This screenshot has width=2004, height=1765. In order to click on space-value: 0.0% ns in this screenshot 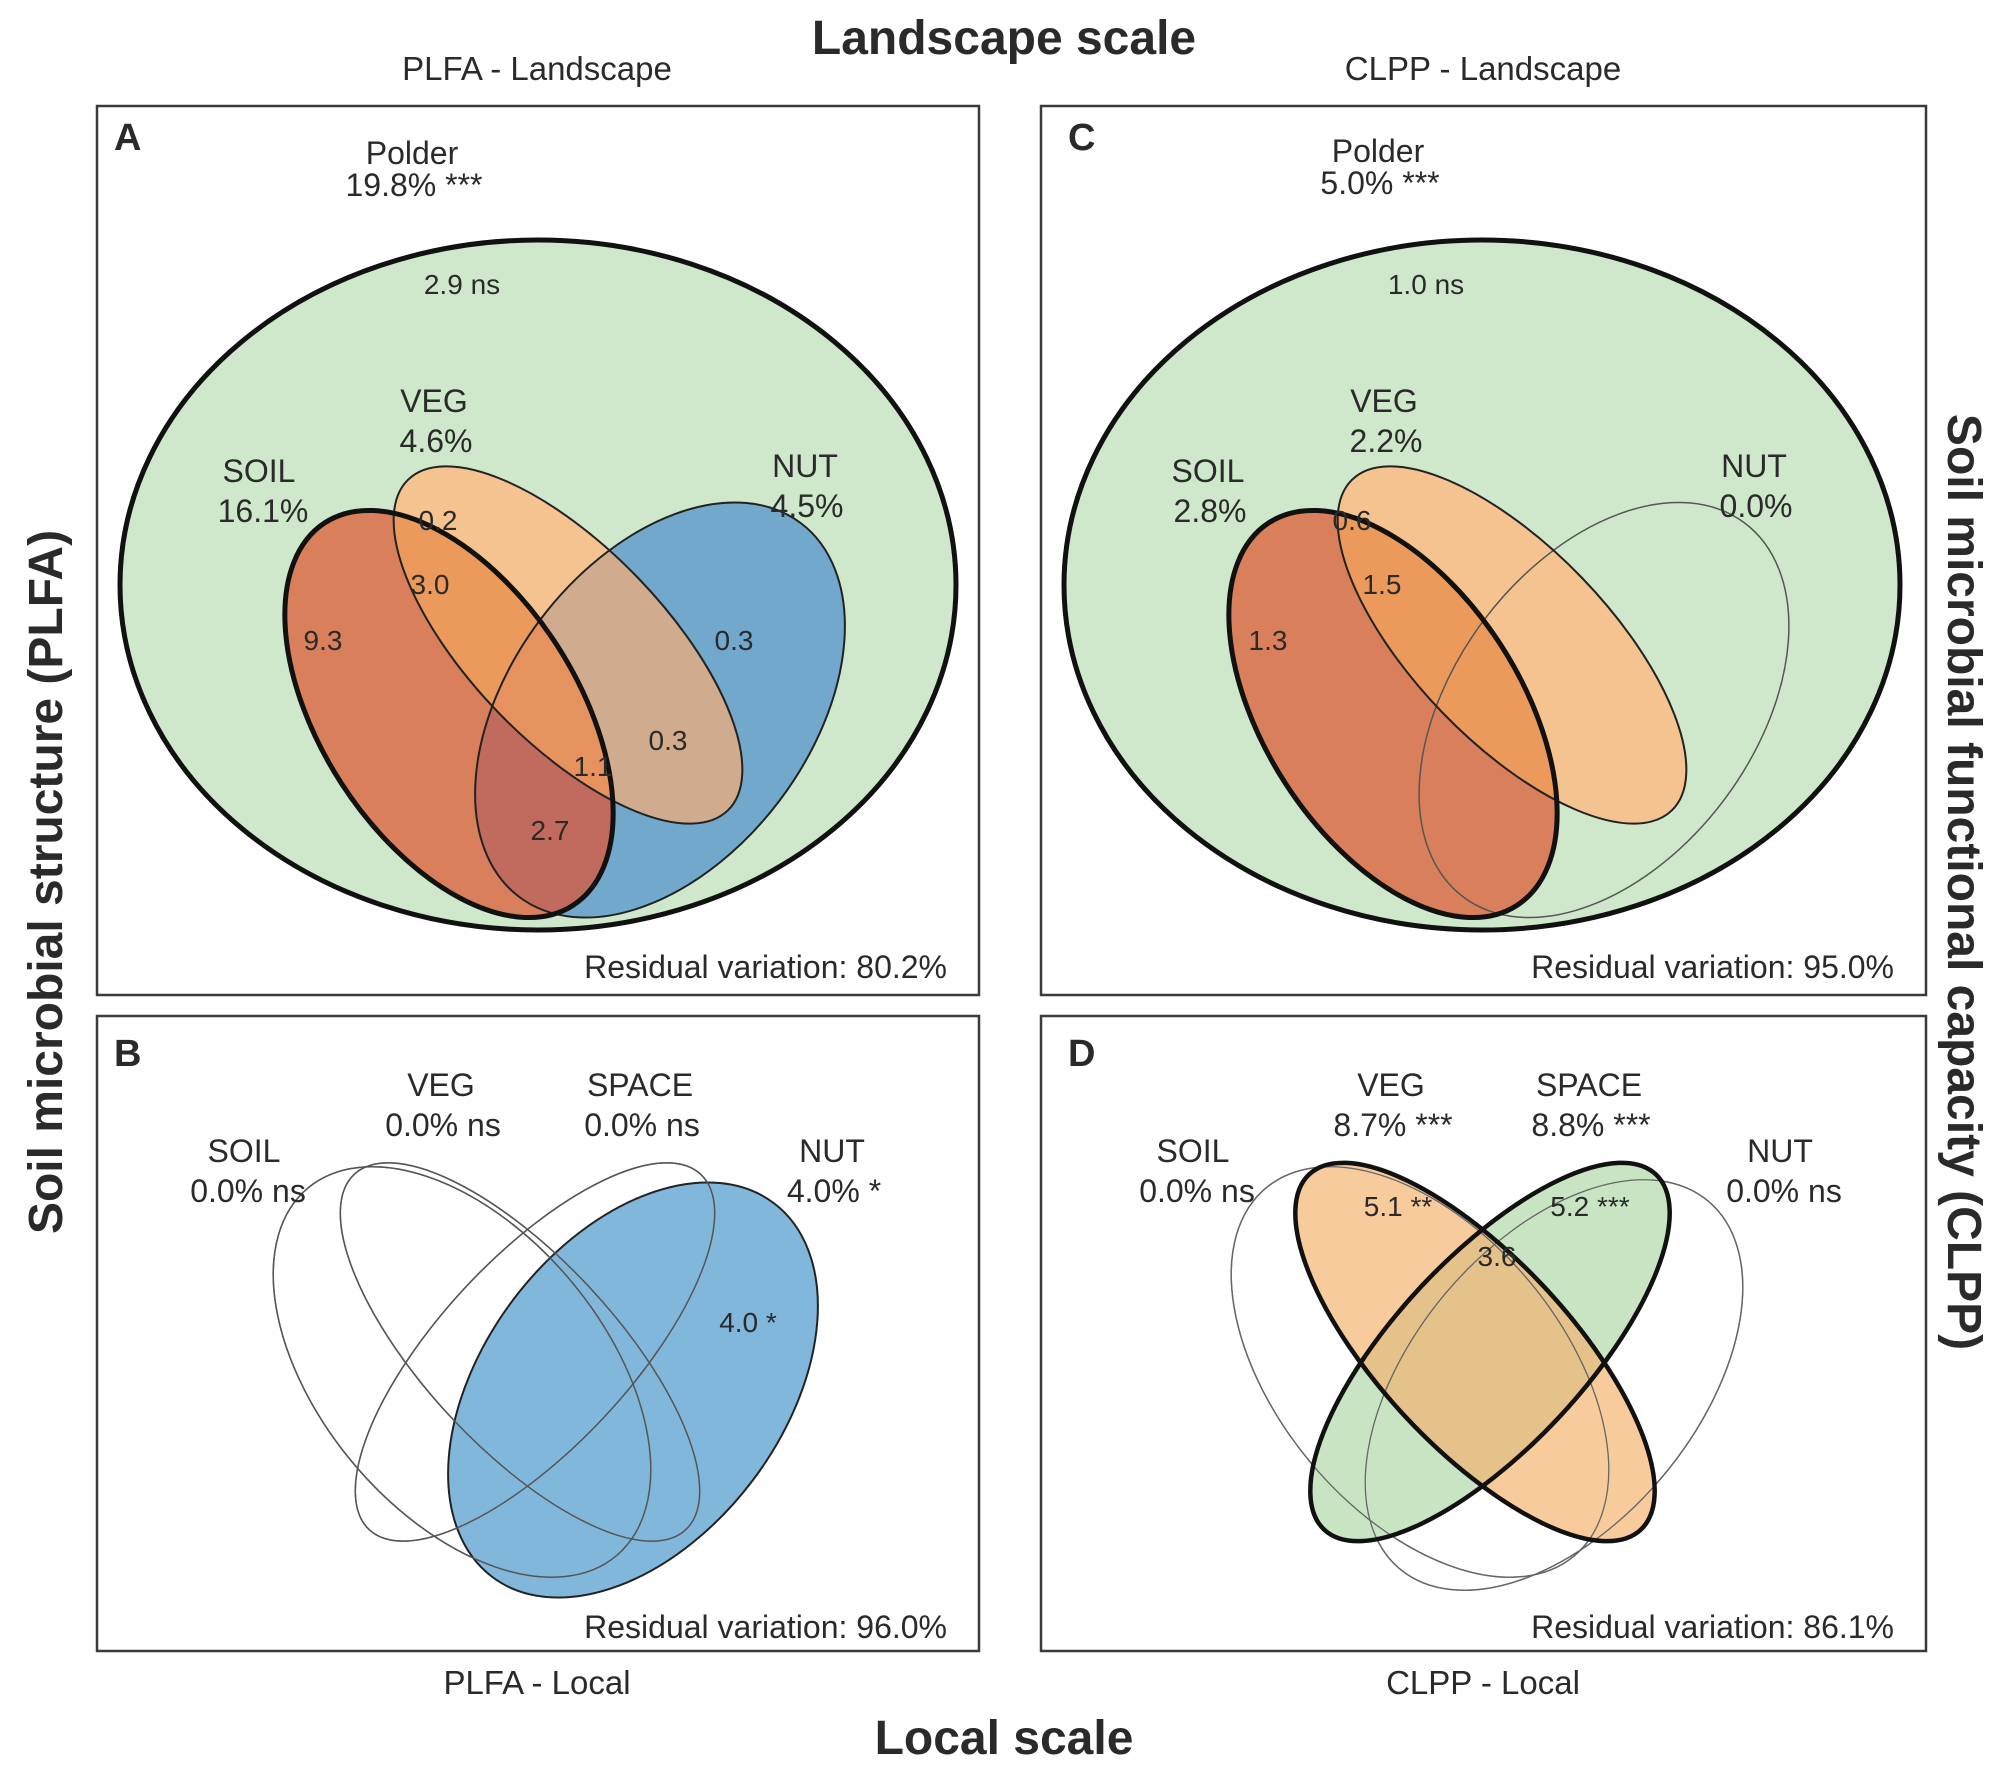, I will do `click(642, 1125)`.